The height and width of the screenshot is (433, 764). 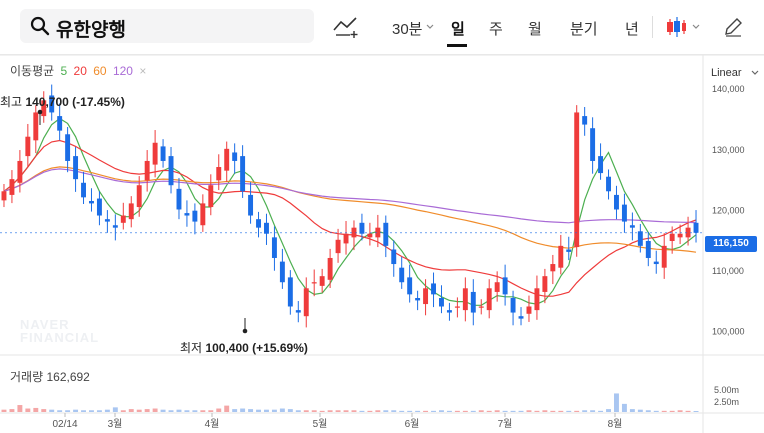 I want to click on draw-line-plus-icon, so click(x=346, y=27).